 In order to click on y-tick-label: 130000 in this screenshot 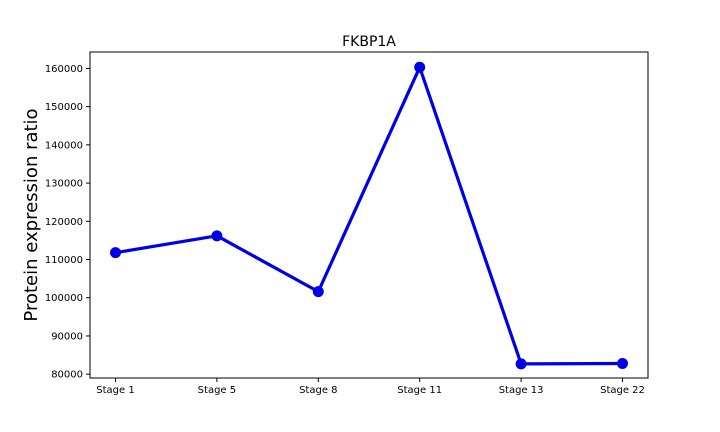, I will do `click(64, 184)`.